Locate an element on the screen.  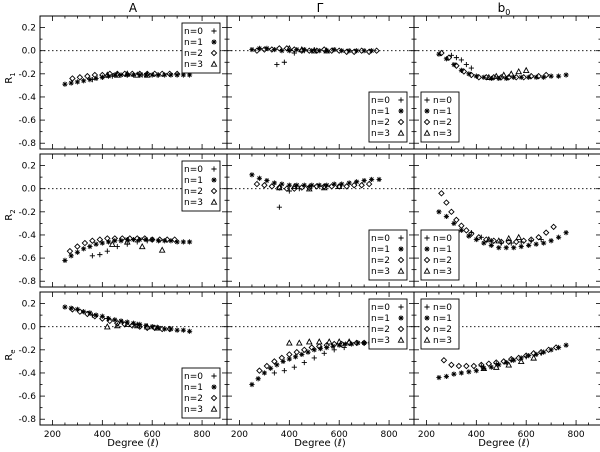
panel-r2-c3-series-n3 is located at coordinates (504, 238).